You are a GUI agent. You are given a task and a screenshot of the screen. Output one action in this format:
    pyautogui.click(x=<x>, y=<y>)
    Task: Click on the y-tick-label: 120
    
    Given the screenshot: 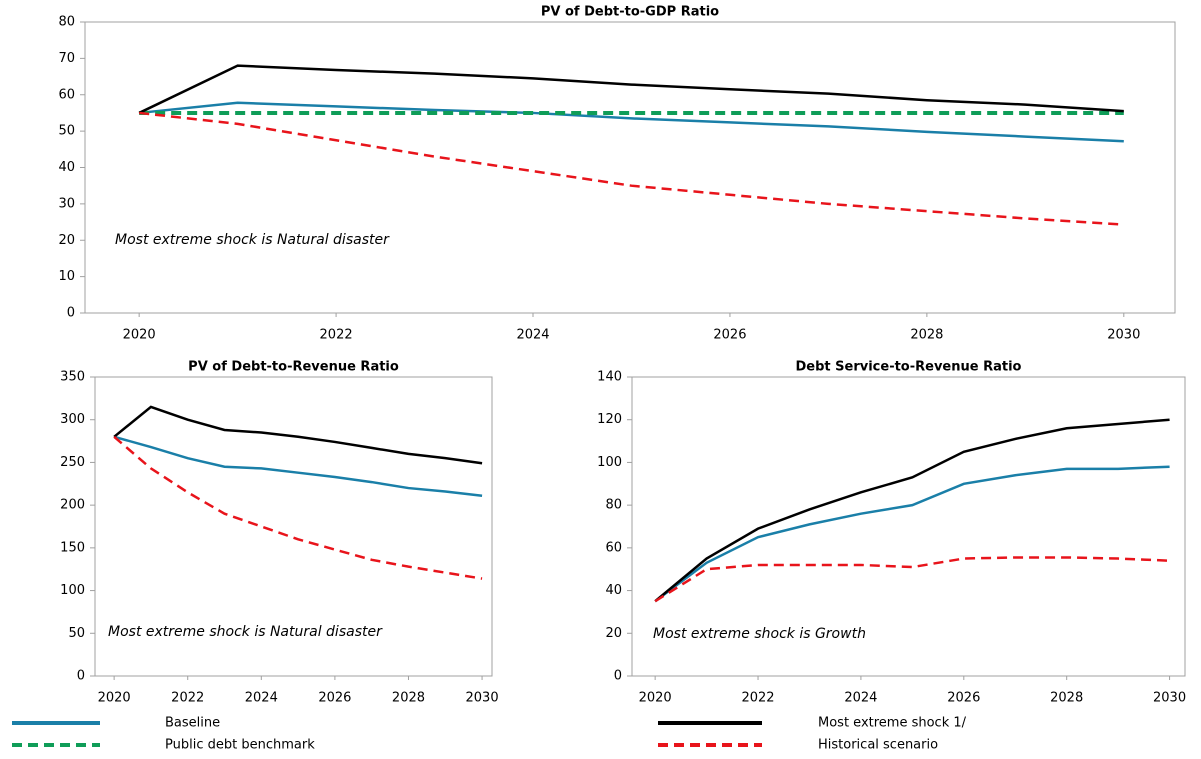 What is the action you would take?
    pyautogui.click(x=609, y=419)
    